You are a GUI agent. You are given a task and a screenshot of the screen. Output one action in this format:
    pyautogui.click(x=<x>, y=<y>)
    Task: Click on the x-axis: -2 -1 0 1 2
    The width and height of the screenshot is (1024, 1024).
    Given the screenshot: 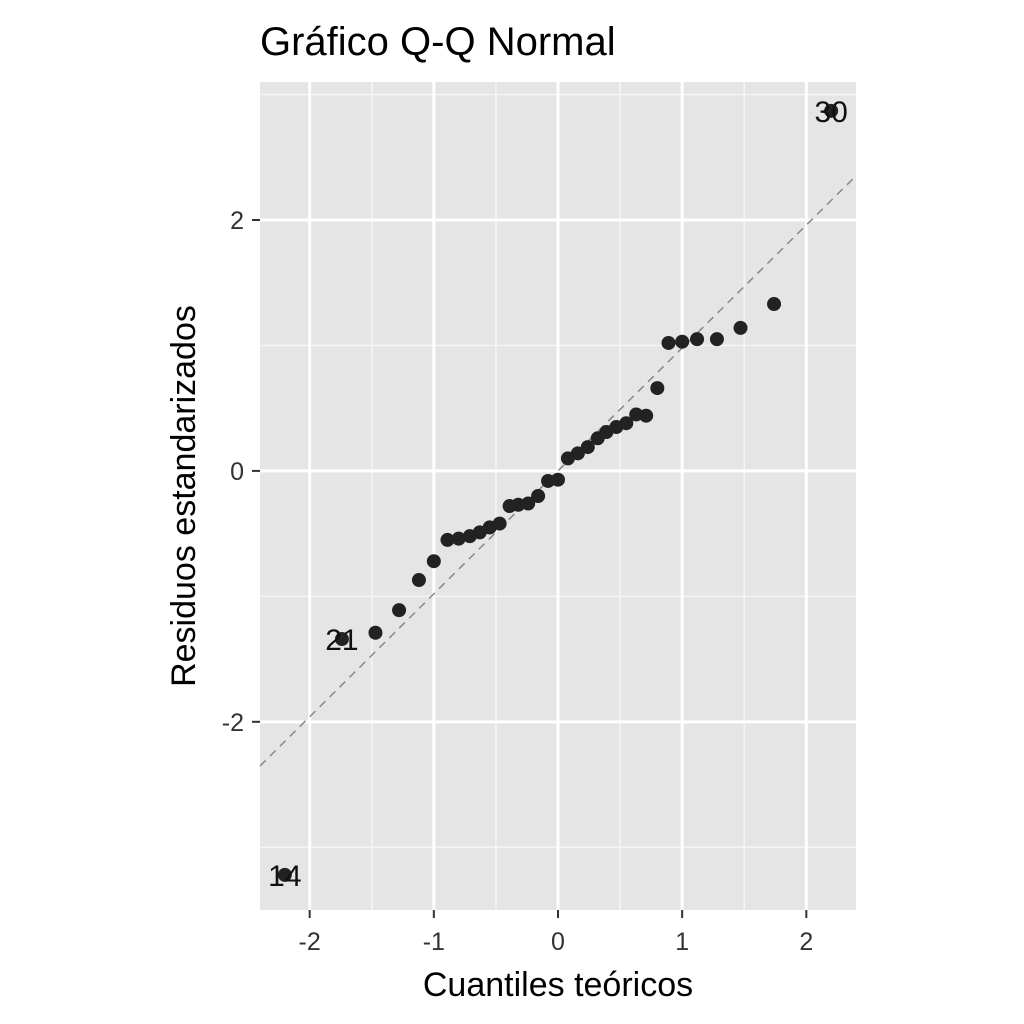 What is the action you would take?
    pyautogui.click(x=556, y=933)
    